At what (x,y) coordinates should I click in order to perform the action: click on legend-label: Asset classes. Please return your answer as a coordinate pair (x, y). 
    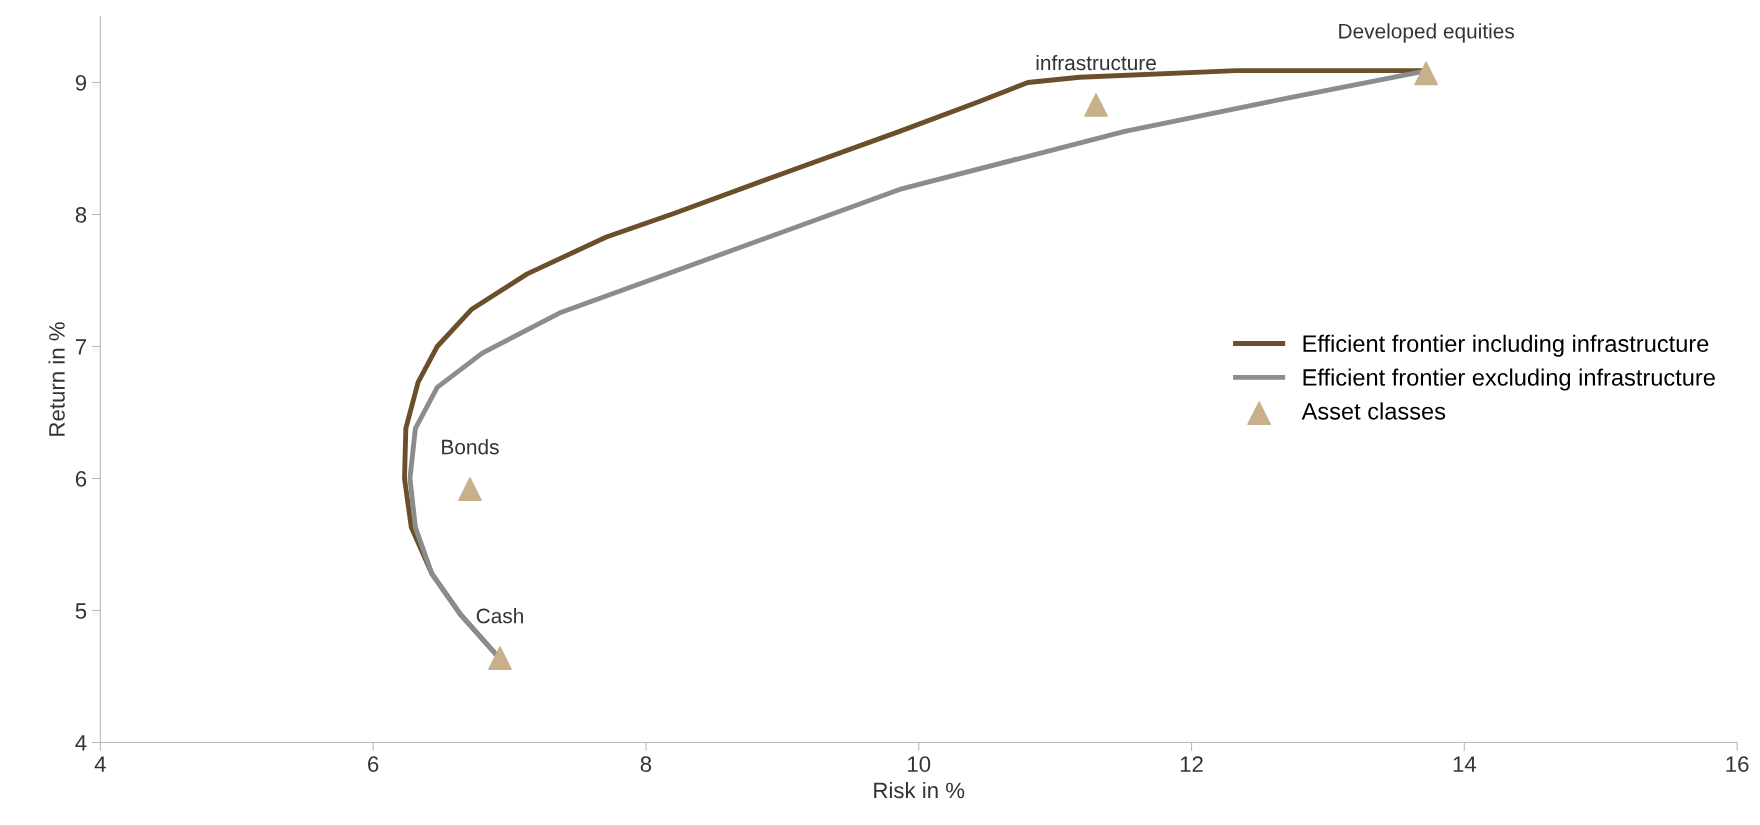
    Looking at the image, I should click on (1373, 411).